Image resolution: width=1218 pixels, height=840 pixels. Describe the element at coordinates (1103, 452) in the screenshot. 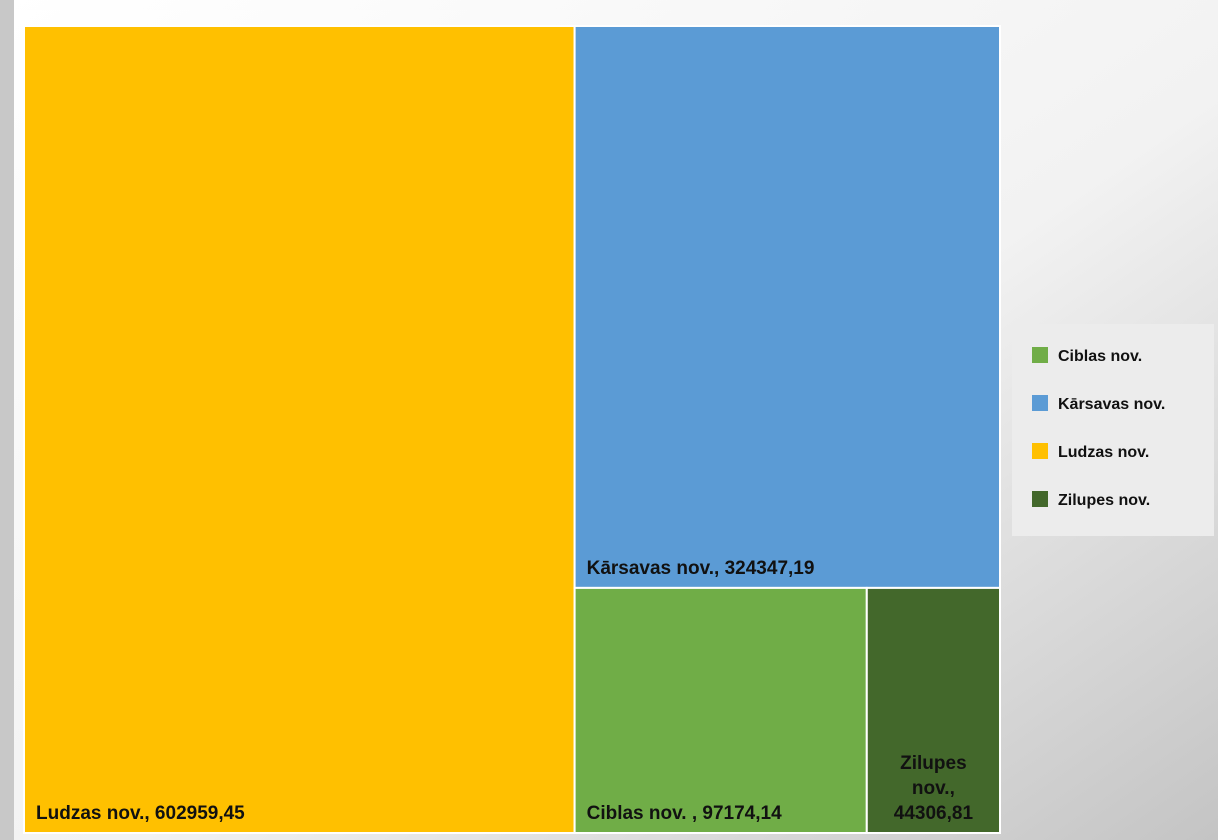

I see `legend-label: Ludzas nov.` at that location.